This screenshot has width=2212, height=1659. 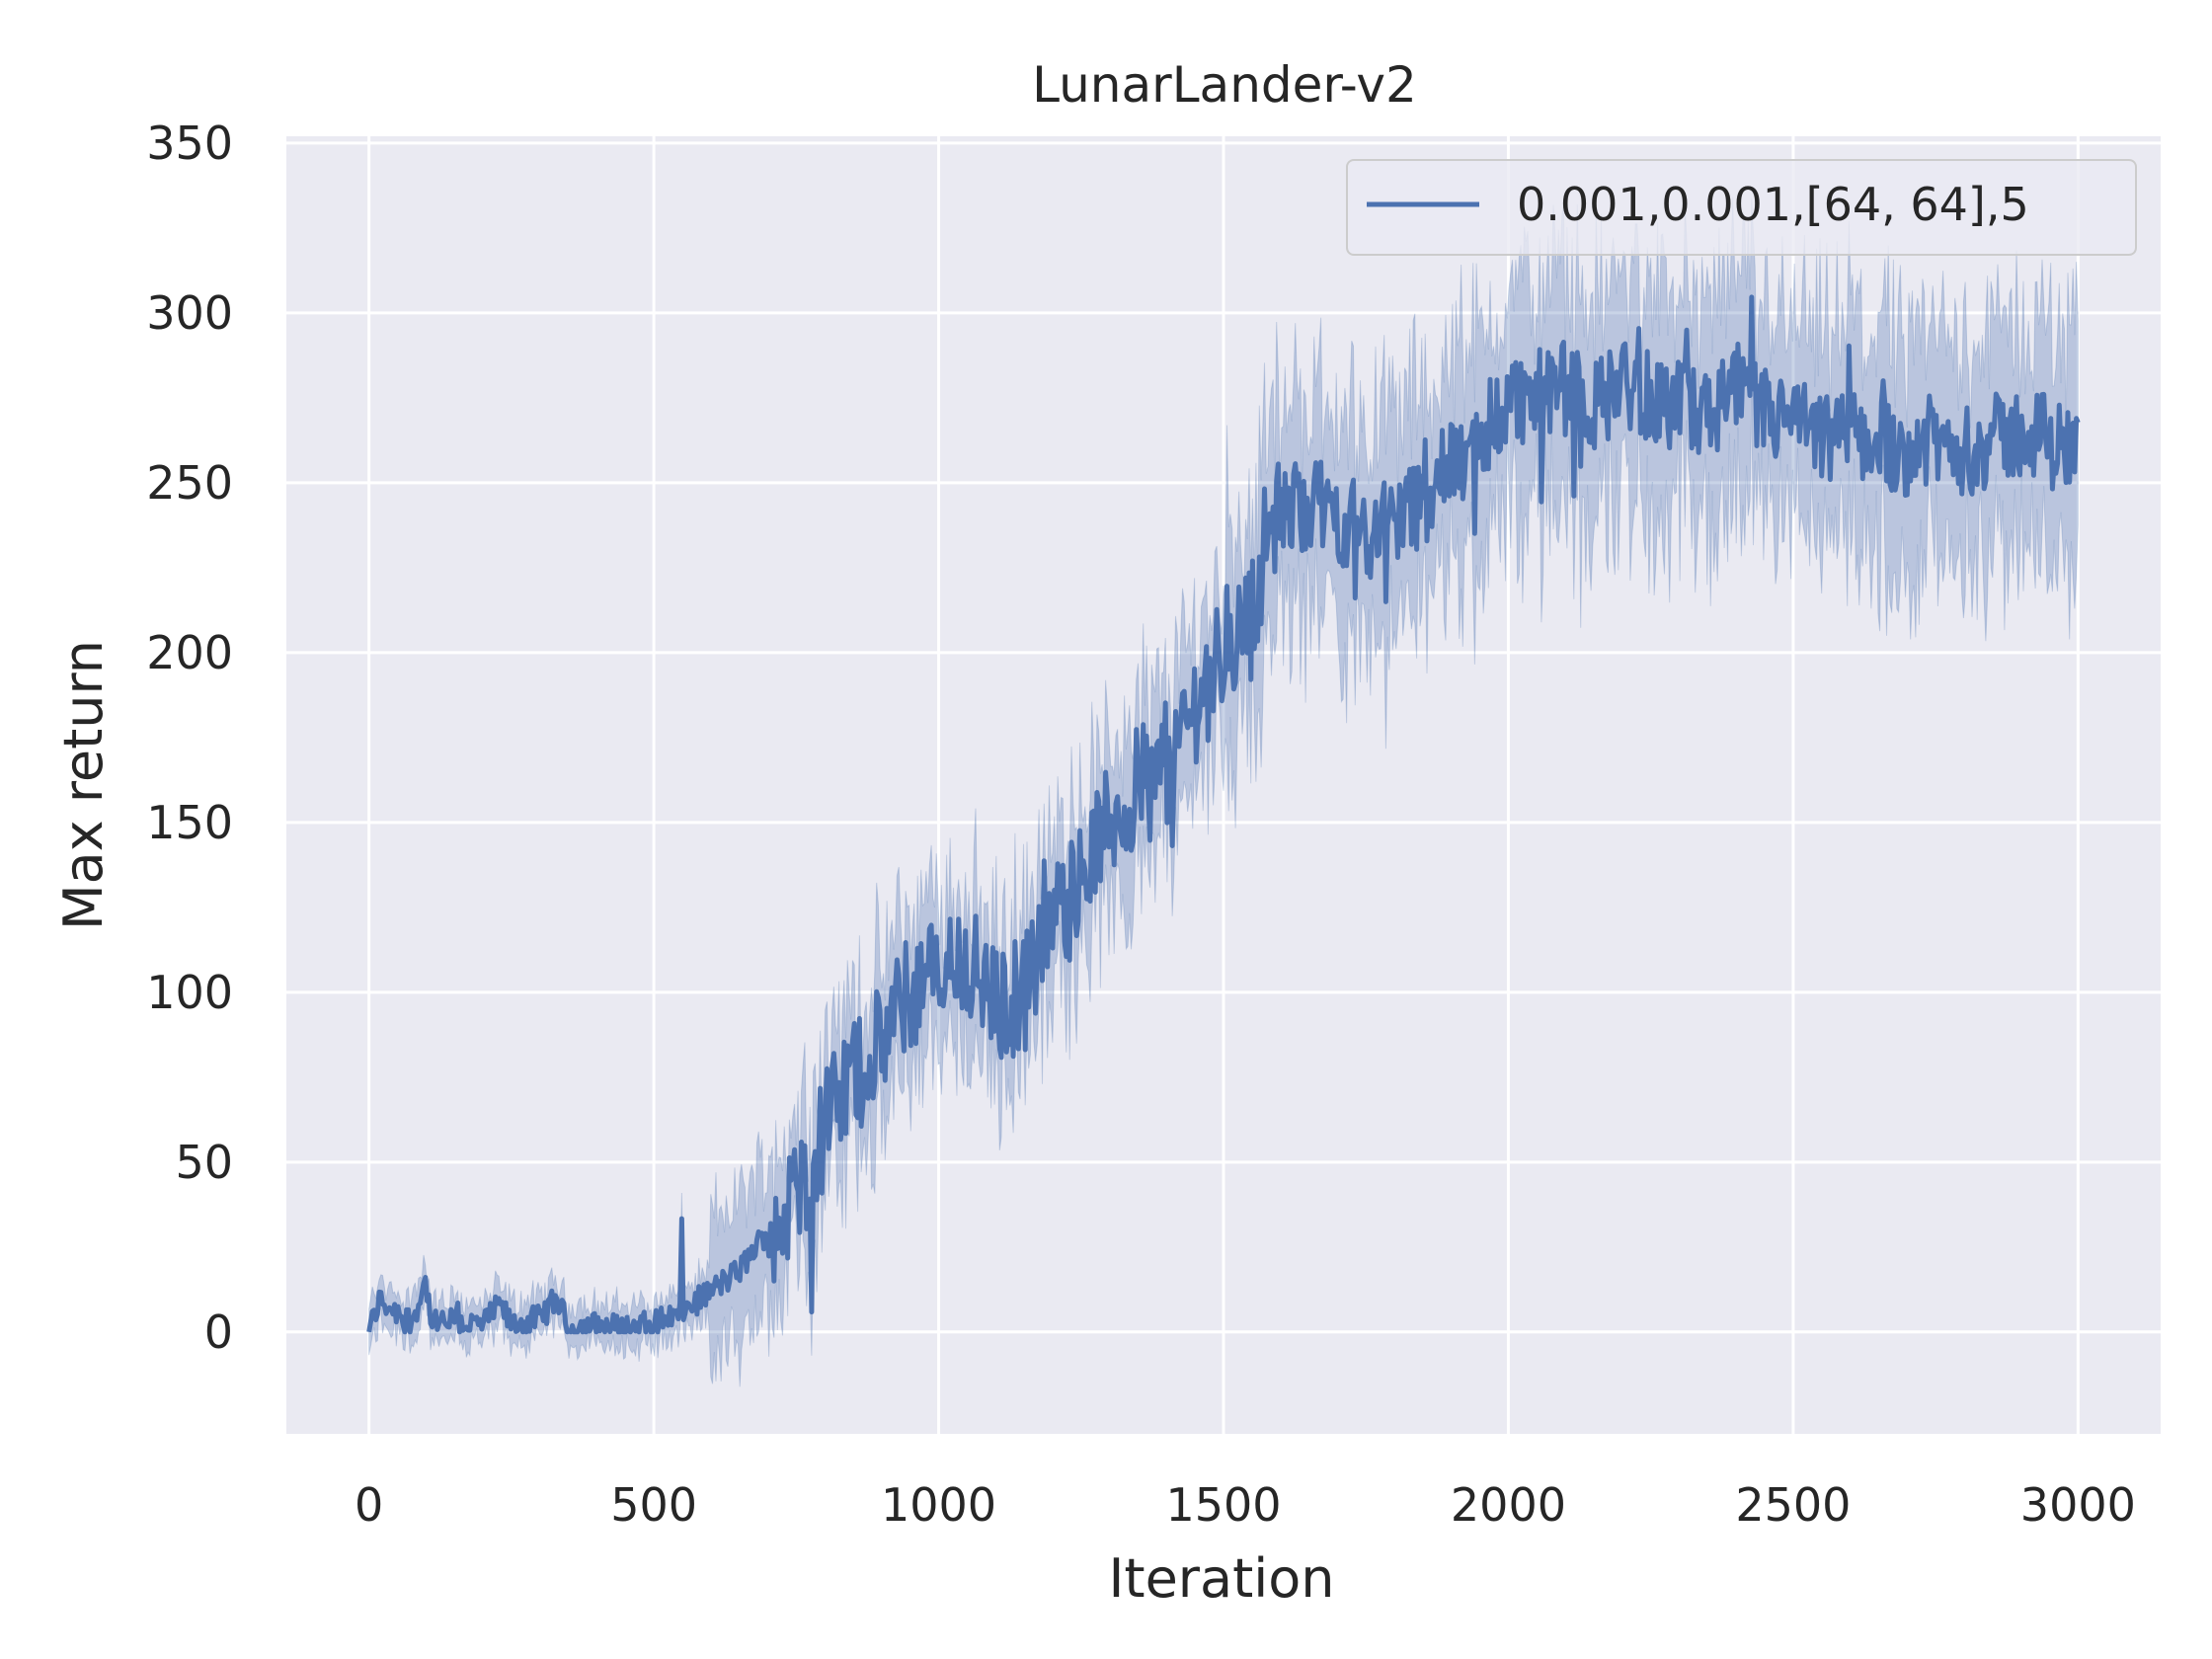 I want to click on x-tick-label: 500, so click(x=654, y=1505).